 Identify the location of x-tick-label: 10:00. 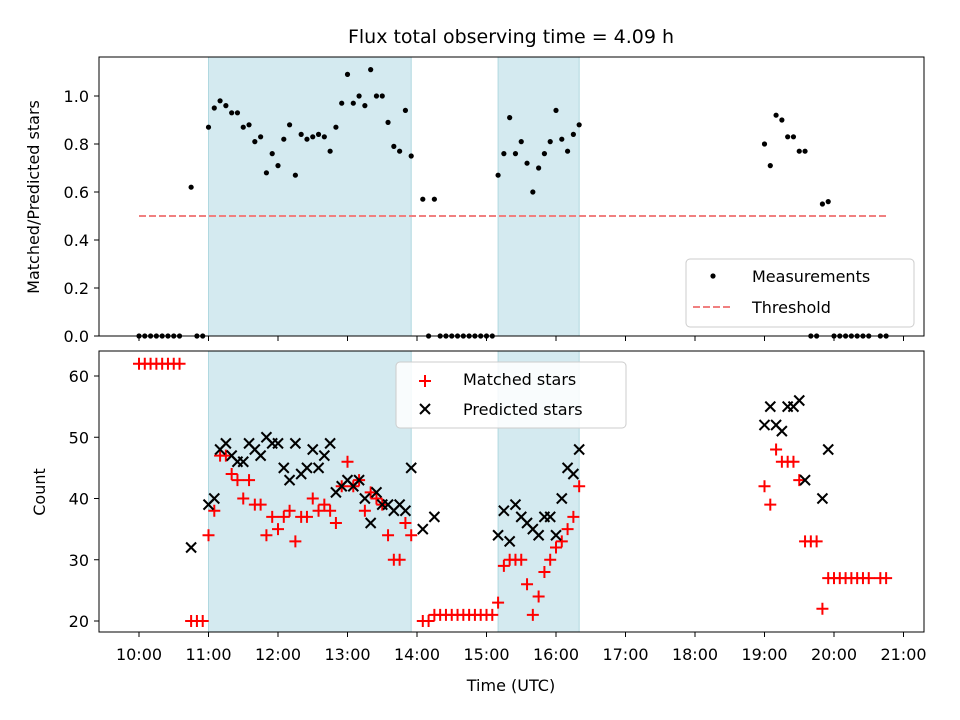
(139, 654).